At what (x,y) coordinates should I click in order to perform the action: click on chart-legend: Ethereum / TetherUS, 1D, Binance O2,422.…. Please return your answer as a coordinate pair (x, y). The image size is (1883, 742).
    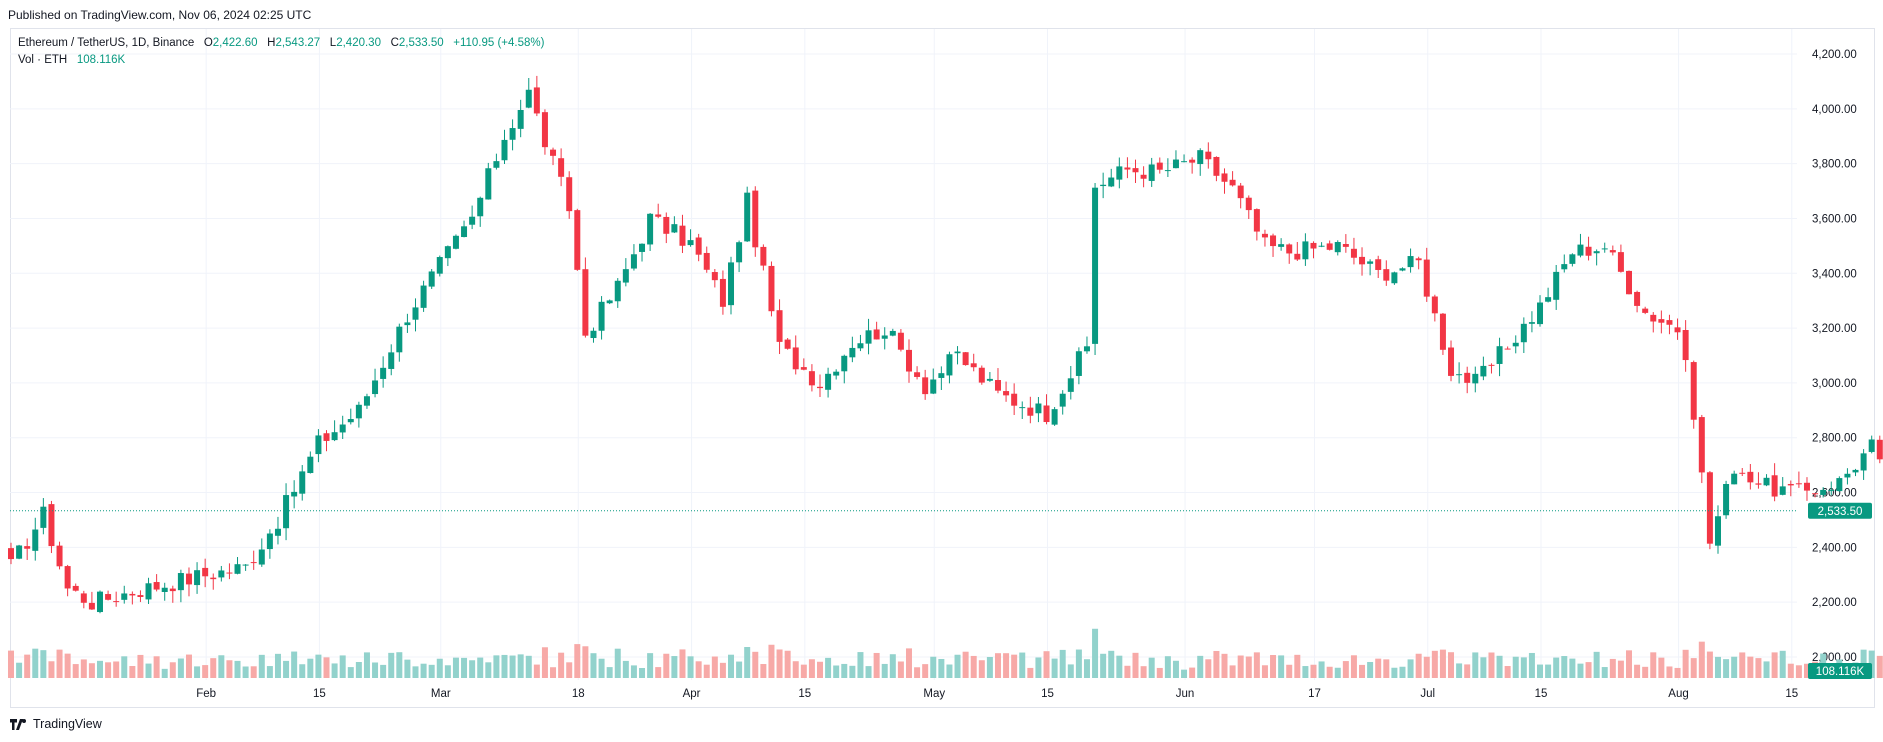
    Looking at the image, I should click on (281, 52).